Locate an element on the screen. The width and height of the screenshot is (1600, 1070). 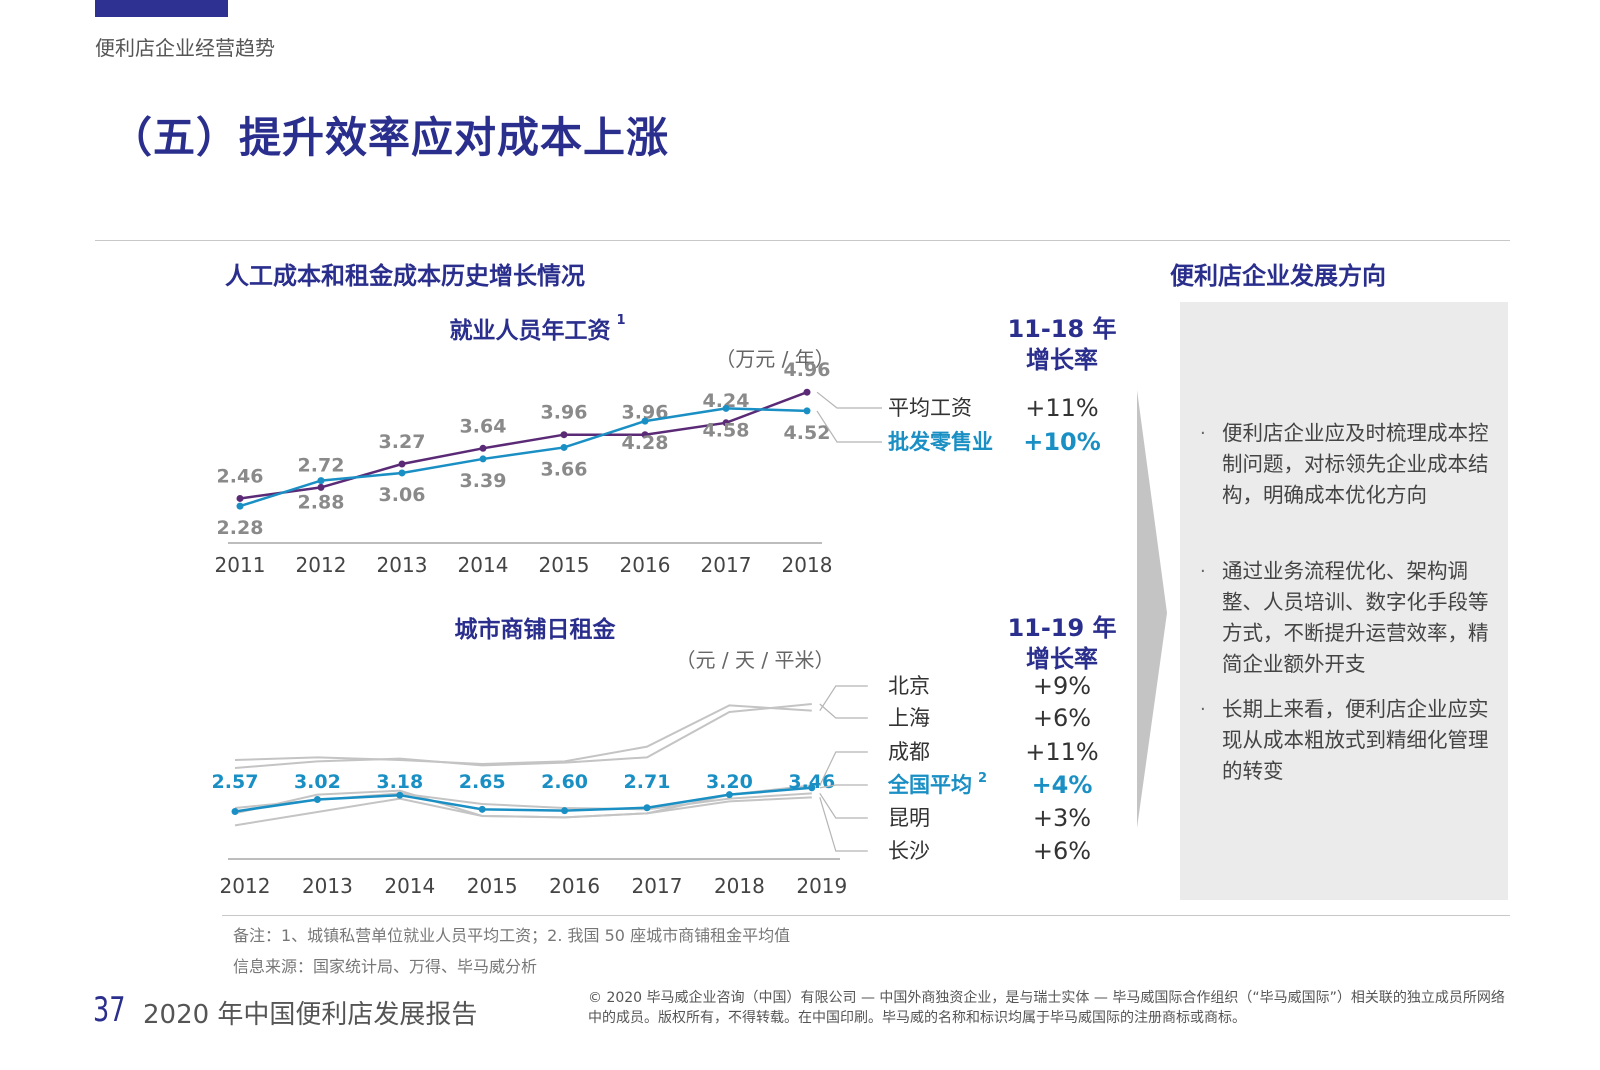
series-line-beijing is located at coordinates (523, 735).